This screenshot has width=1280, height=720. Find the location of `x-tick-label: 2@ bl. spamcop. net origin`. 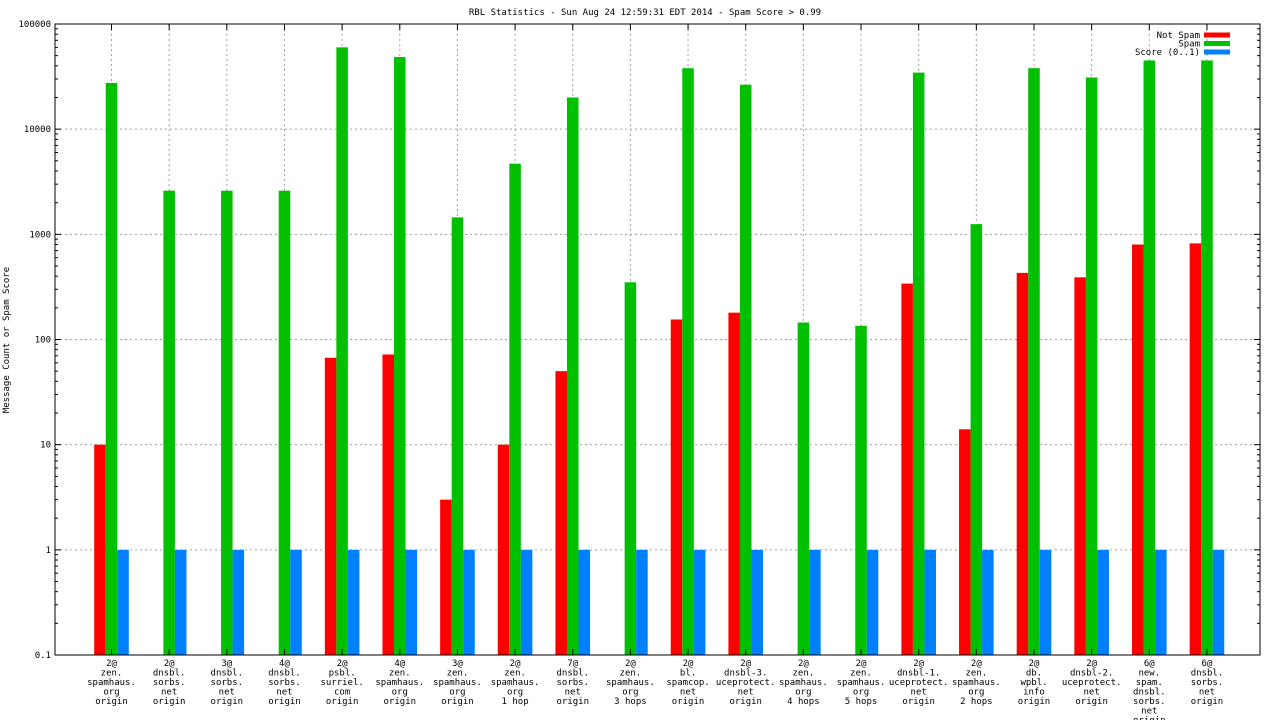

x-tick-label: 2@ bl. spamcop. net origin is located at coordinates (687, 683).